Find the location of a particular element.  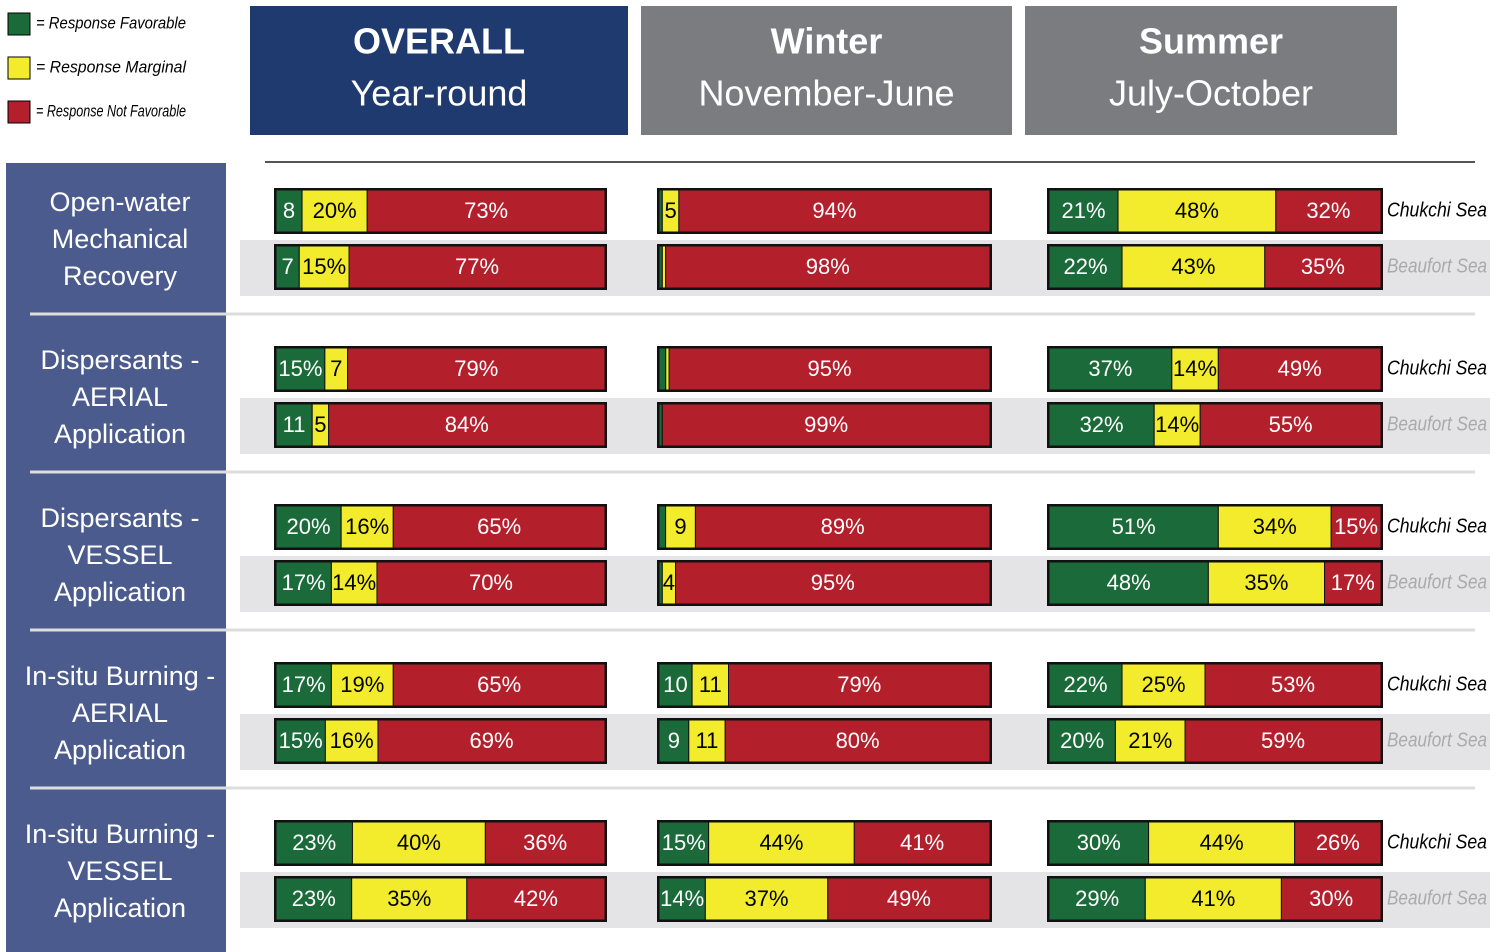

bar-label: 25% is located at coordinates (1164, 684).